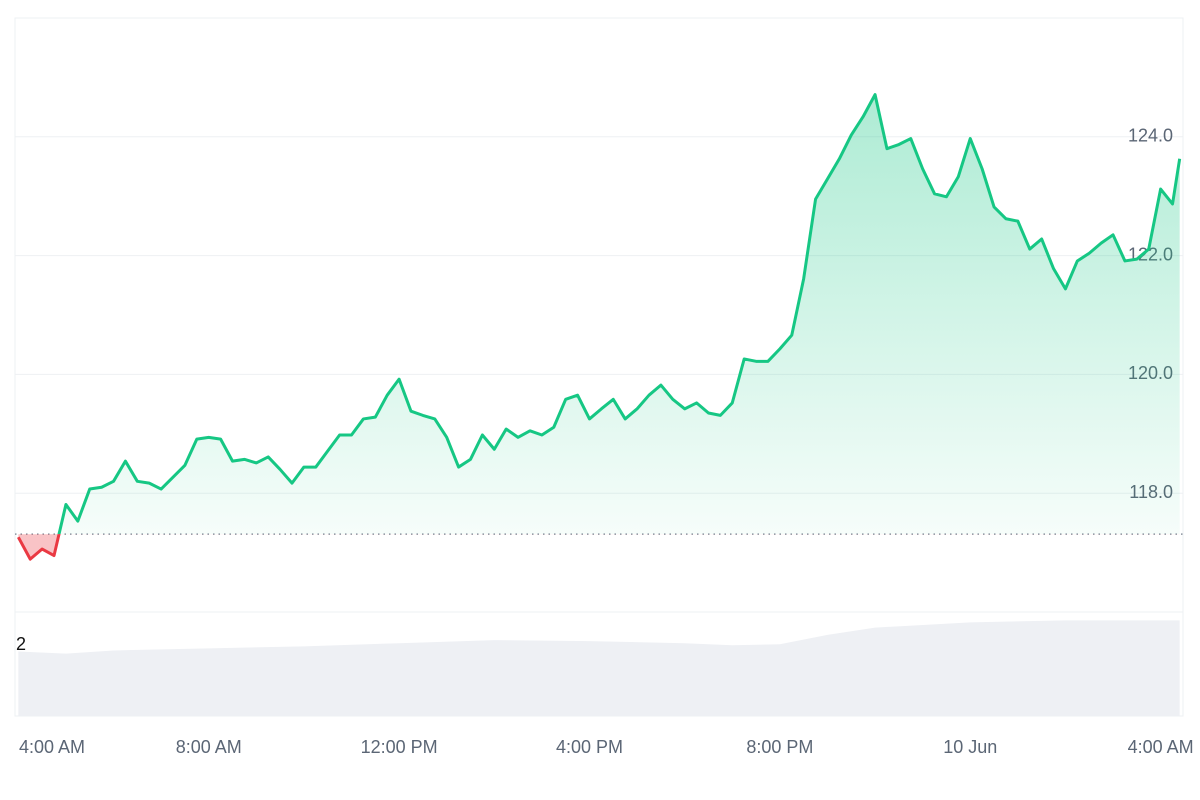 The image size is (1200, 800). What do you see at coordinates (399, 747) in the screenshot?
I see `x-tick-label: 12:00 PM` at bounding box center [399, 747].